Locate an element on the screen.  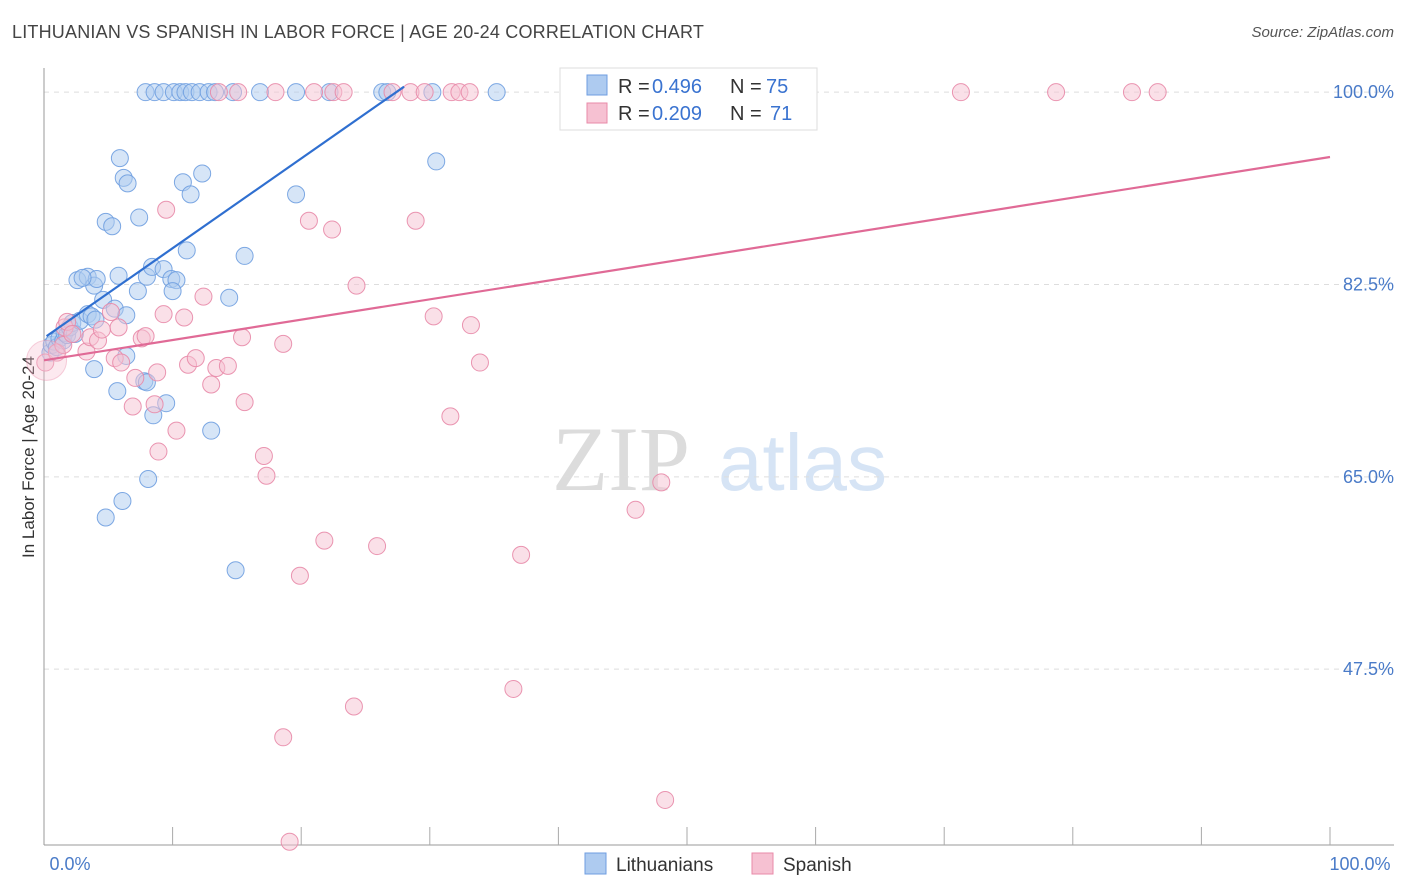
watermark-zip: ZIP is located at coordinates (621, 459).